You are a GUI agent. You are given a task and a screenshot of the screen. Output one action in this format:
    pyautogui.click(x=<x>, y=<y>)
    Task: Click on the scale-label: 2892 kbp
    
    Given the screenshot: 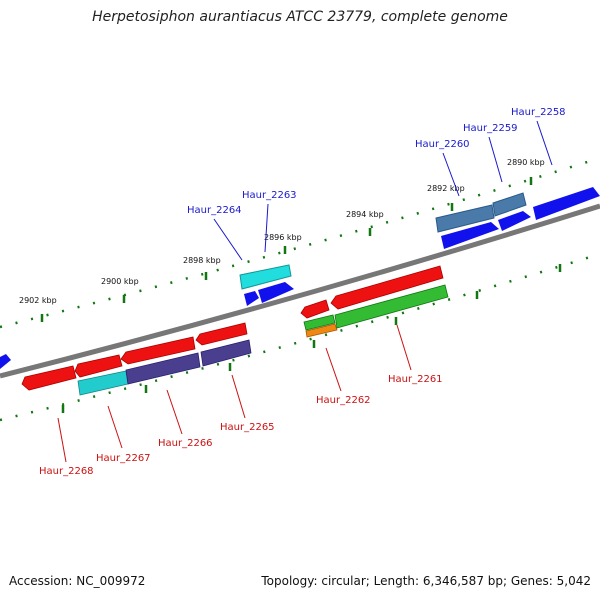 What is the action you would take?
    pyautogui.click(x=446, y=188)
    